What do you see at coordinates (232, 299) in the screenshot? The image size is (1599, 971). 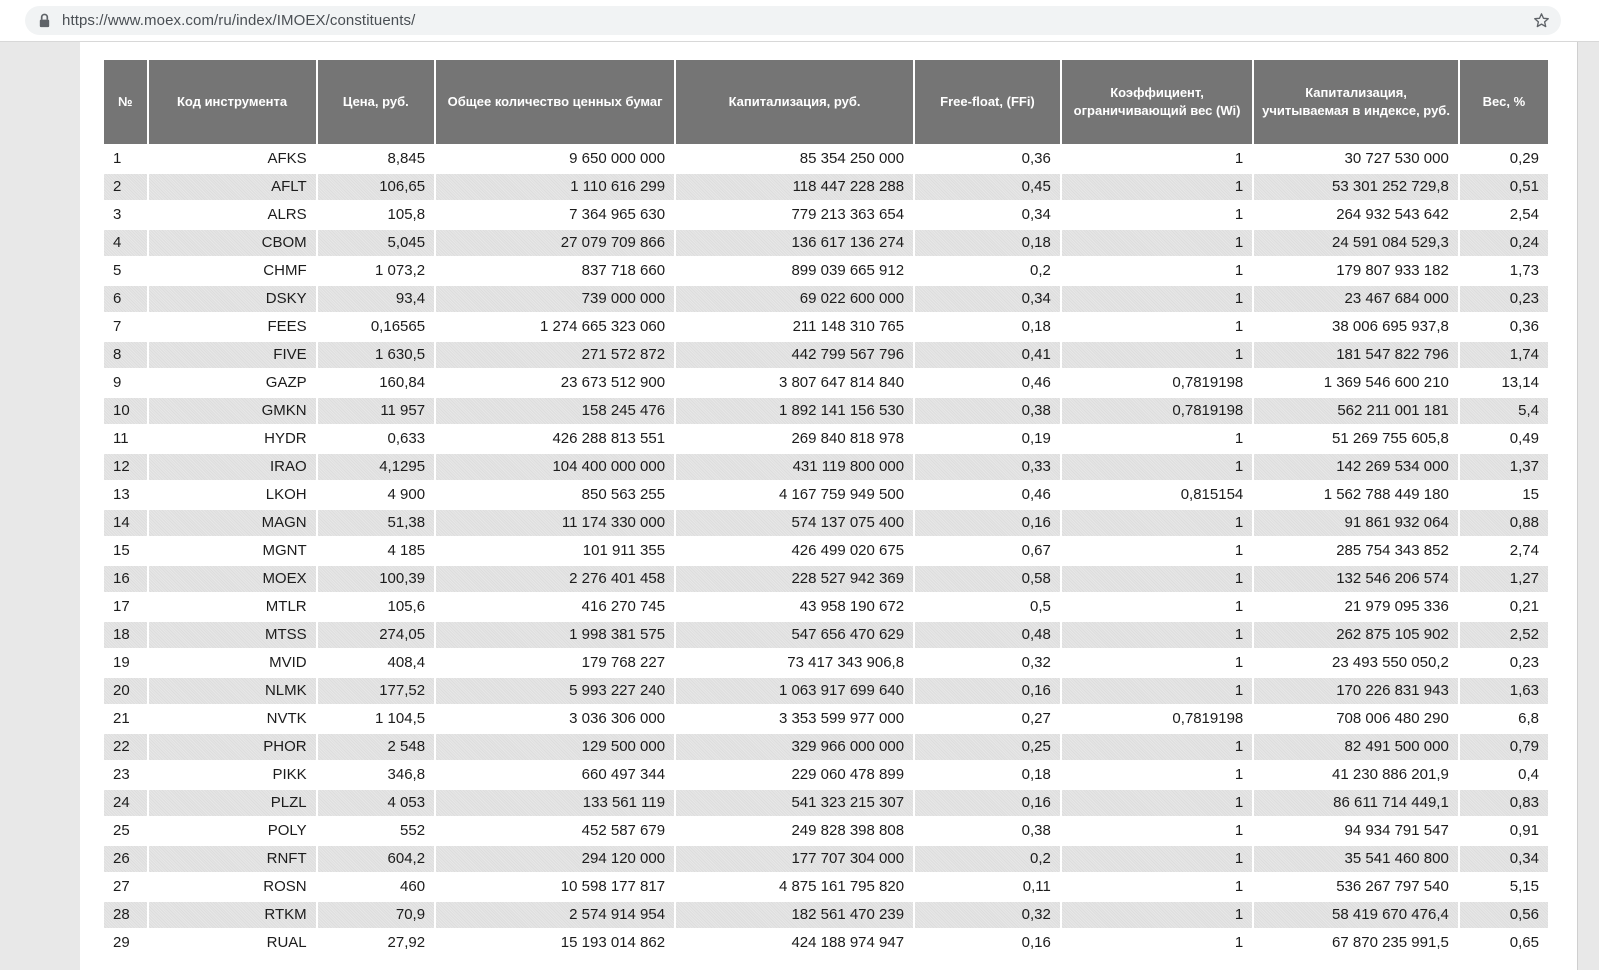 I see `table-cell: DSKY` at bounding box center [232, 299].